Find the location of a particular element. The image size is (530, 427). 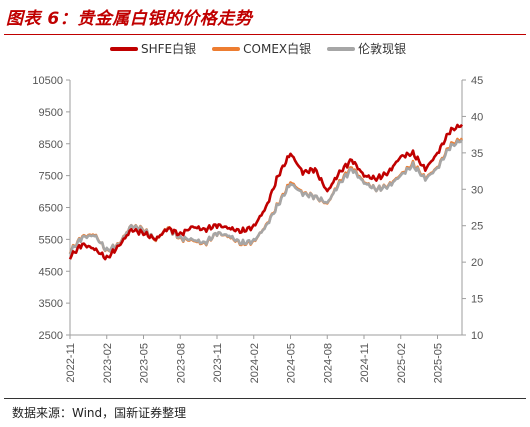

chart-title: 图表 6：贵金属白银的价格走势 is located at coordinates (129, 19).